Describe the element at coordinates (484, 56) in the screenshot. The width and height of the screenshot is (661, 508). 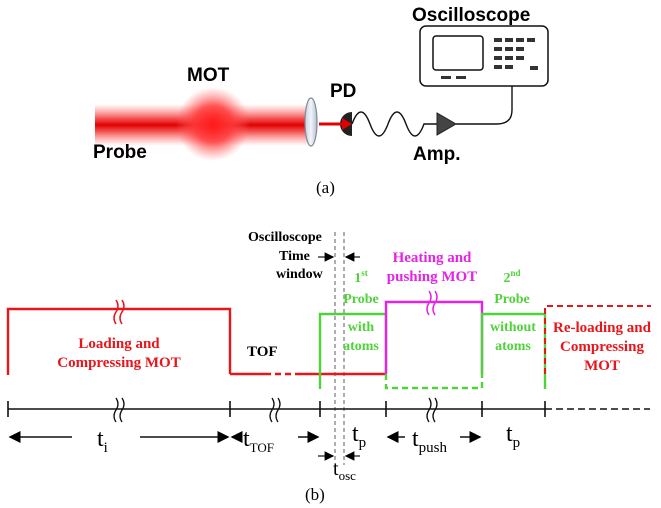
I see `oscilloscope-icon` at that location.